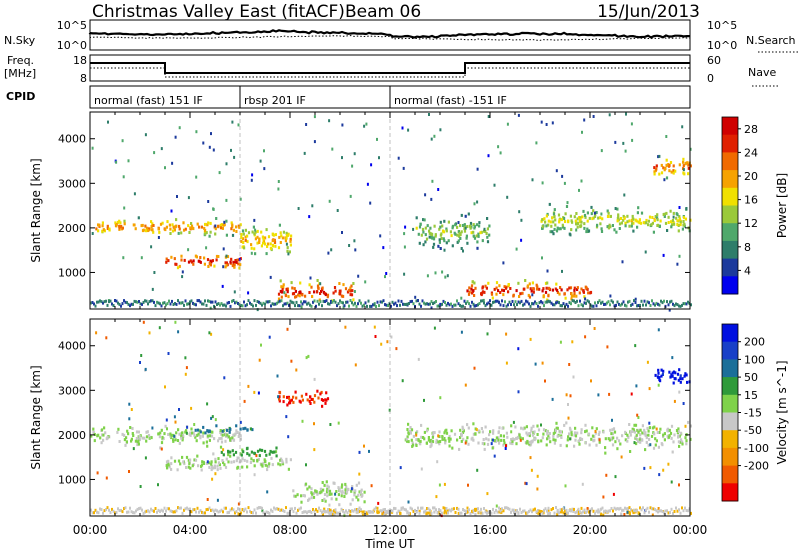 The image size is (800, 558). Describe the element at coordinates (753, 430) in the screenshot. I see `colorbar-tick-label: -50` at that location.